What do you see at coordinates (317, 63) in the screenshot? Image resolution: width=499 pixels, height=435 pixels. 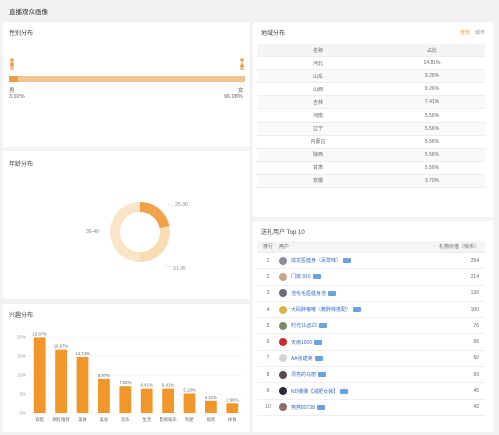 I see `region-name: 河北` at bounding box center [317, 63].